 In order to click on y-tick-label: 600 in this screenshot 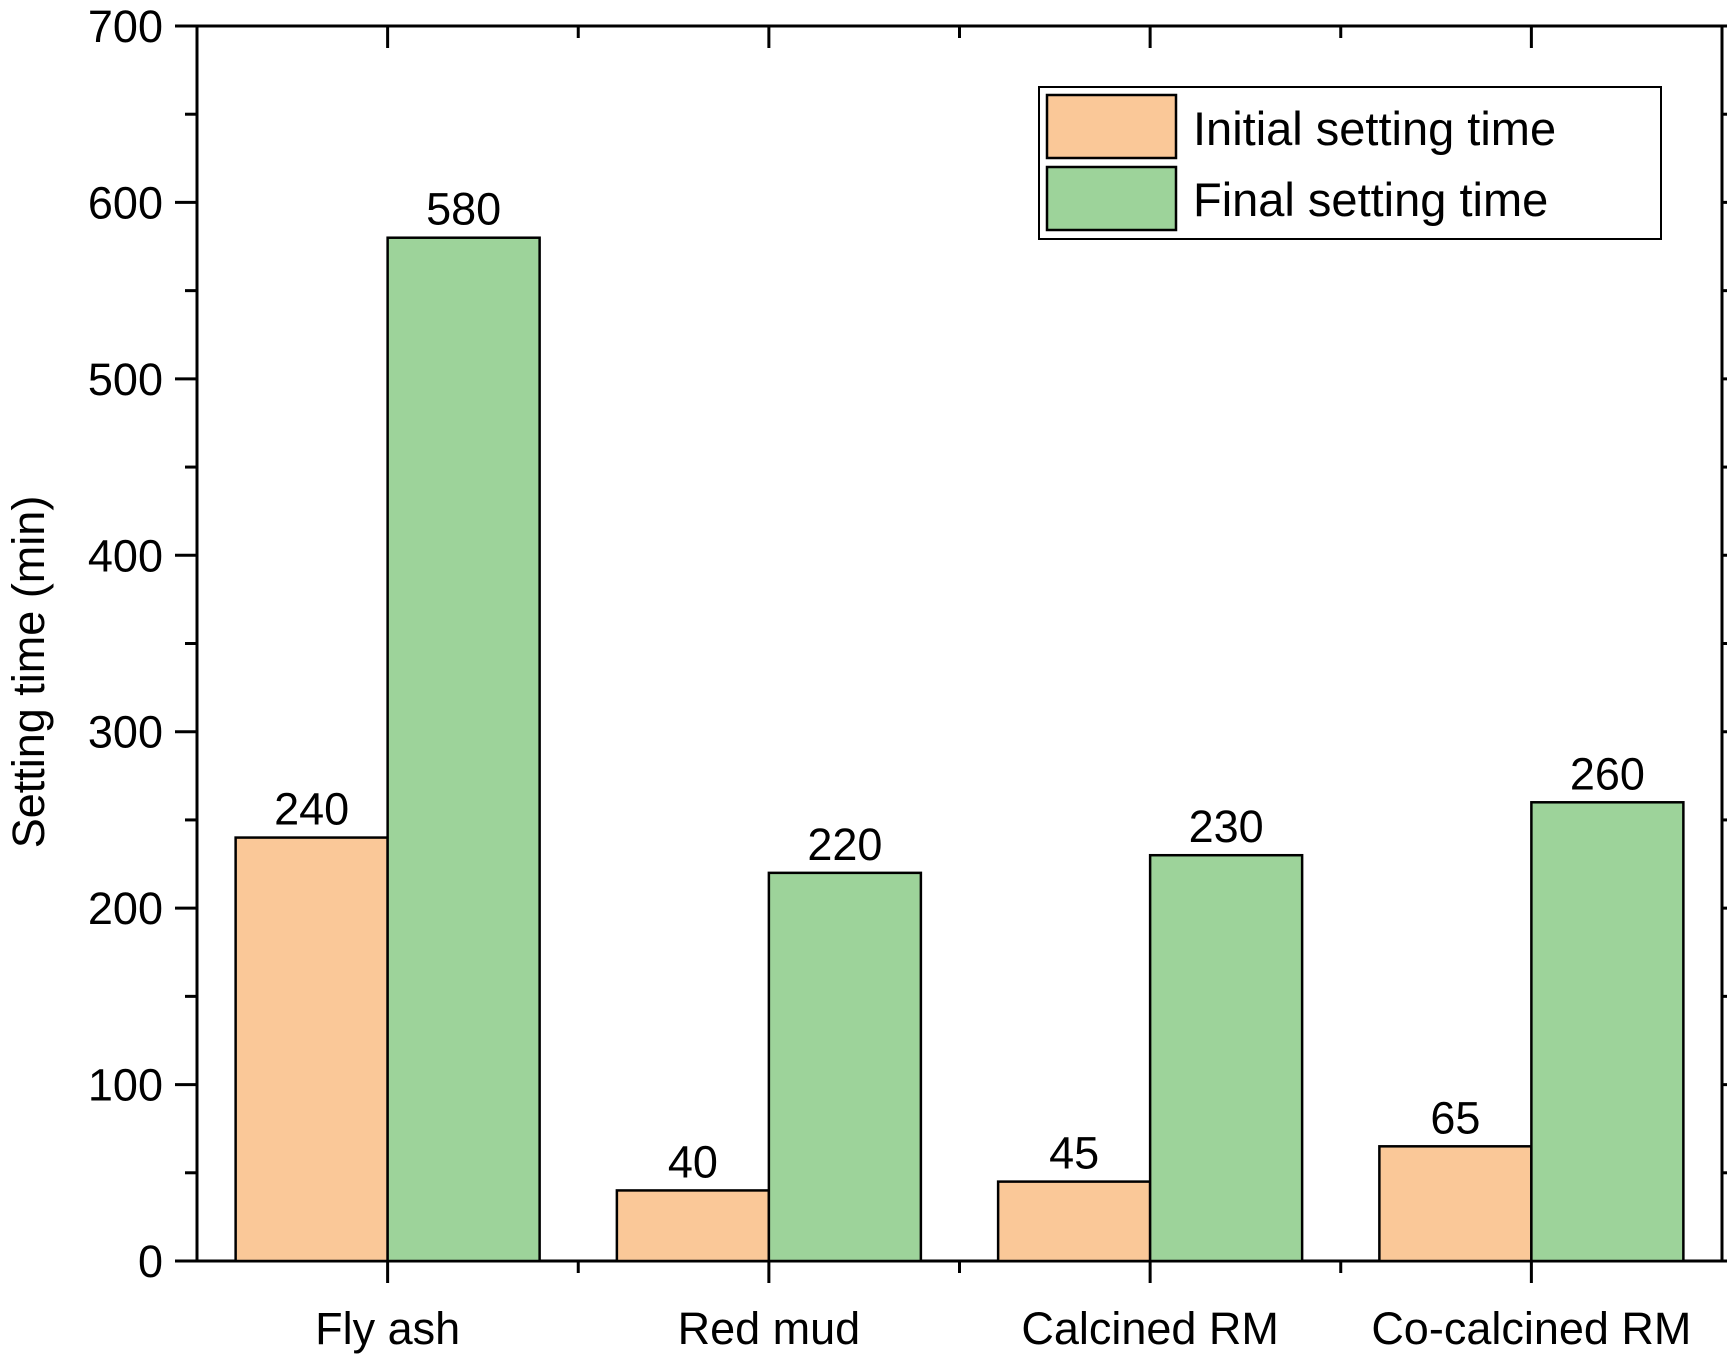, I will do `click(125, 202)`.